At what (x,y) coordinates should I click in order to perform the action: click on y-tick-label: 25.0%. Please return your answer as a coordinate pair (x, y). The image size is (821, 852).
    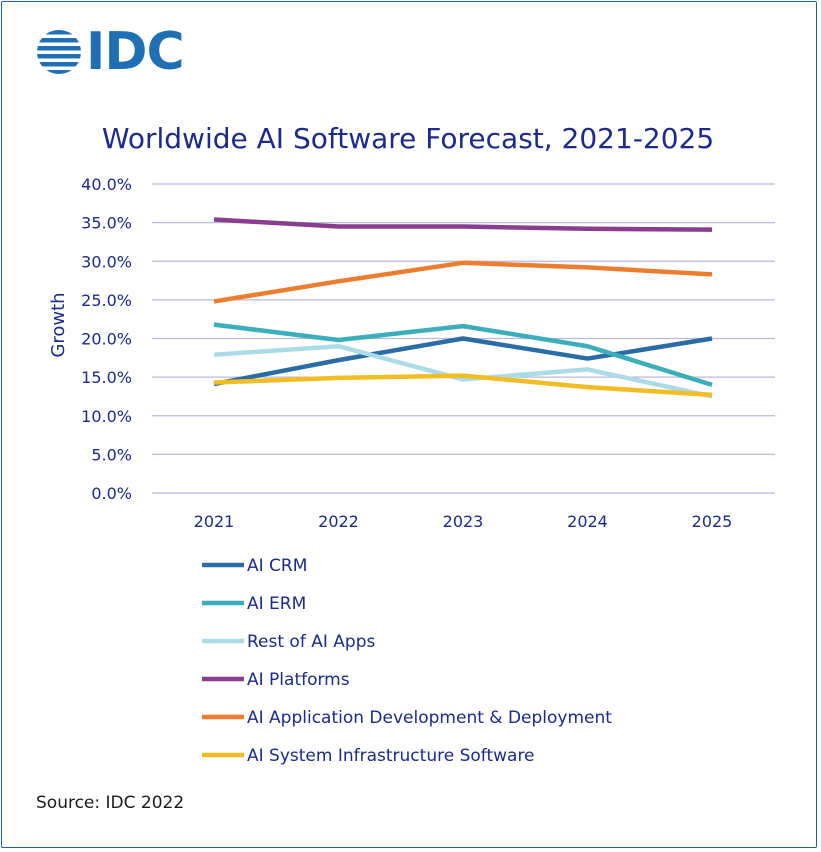
    Looking at the image, I should click on (106, 300).